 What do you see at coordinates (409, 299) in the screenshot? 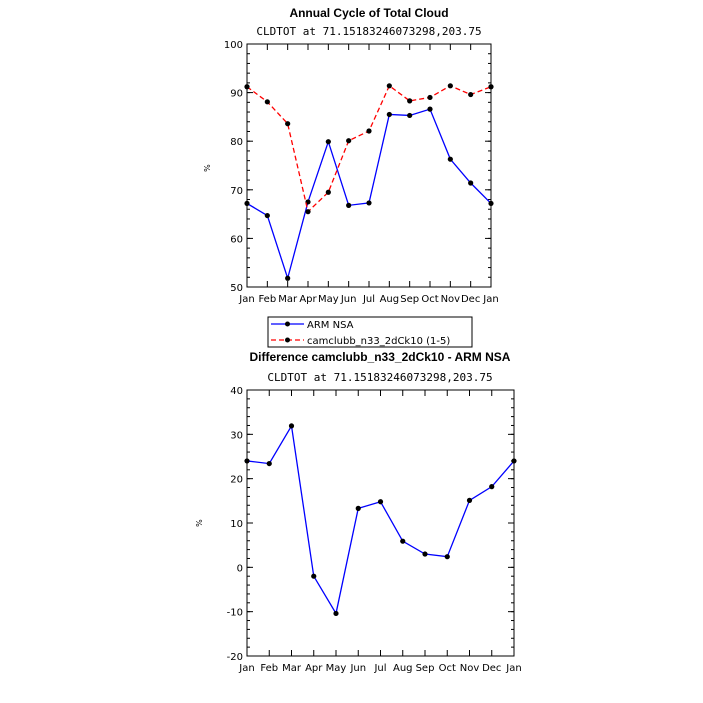
I see `top-x-tick-label: Sep` at bounding box center [409, 299].